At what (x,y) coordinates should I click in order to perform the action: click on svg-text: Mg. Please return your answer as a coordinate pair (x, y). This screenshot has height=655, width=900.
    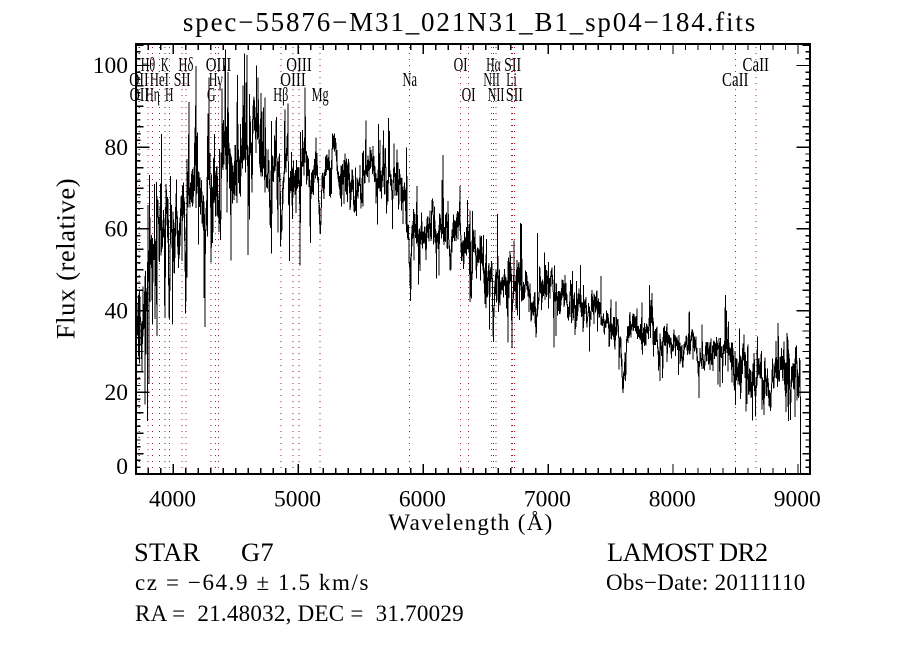
    Looking at the image, I should click on (320, 95).